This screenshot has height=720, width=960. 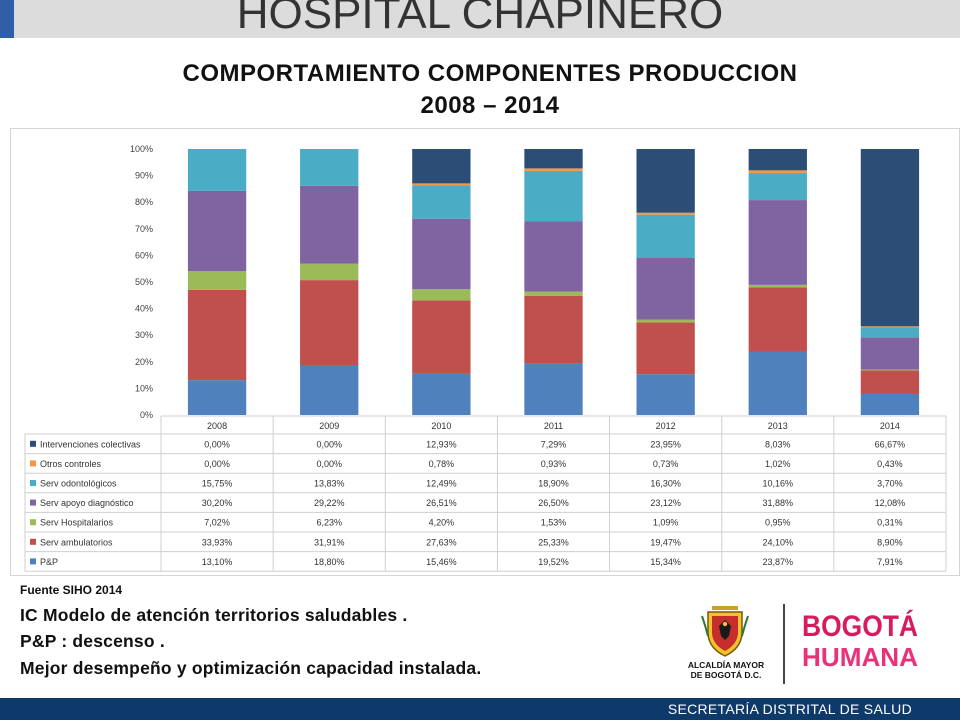 I want to click on x-tick-label: 2013, so click(x=778, y=426).